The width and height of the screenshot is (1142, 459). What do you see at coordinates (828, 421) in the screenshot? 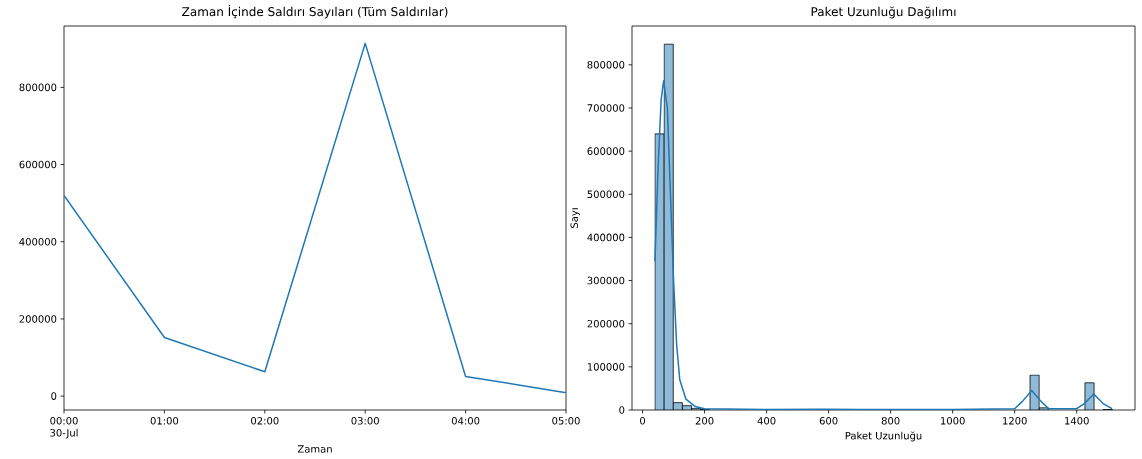
I see `x-tick-label: 600` at bounding box center [828, 421].